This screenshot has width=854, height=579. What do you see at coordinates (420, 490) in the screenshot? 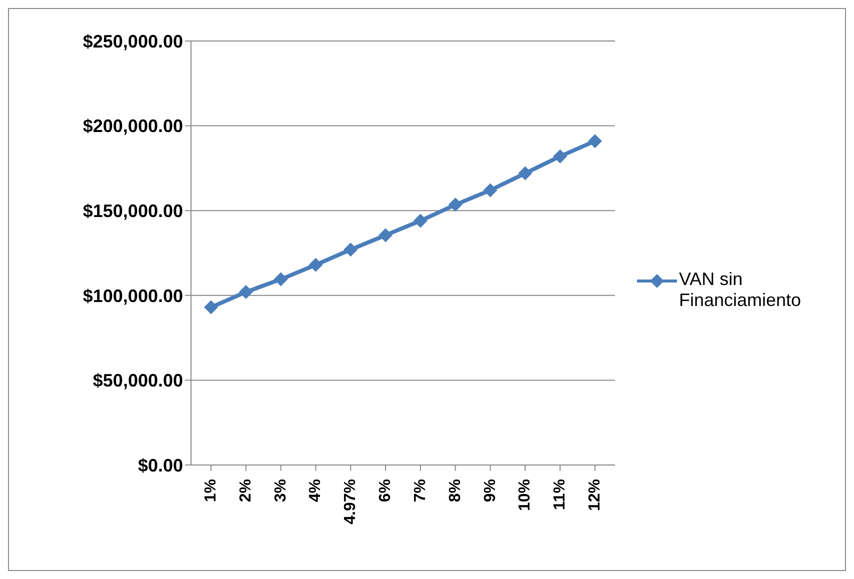
I see `x-tick-label: 7%` at bounding box center [420, 490].